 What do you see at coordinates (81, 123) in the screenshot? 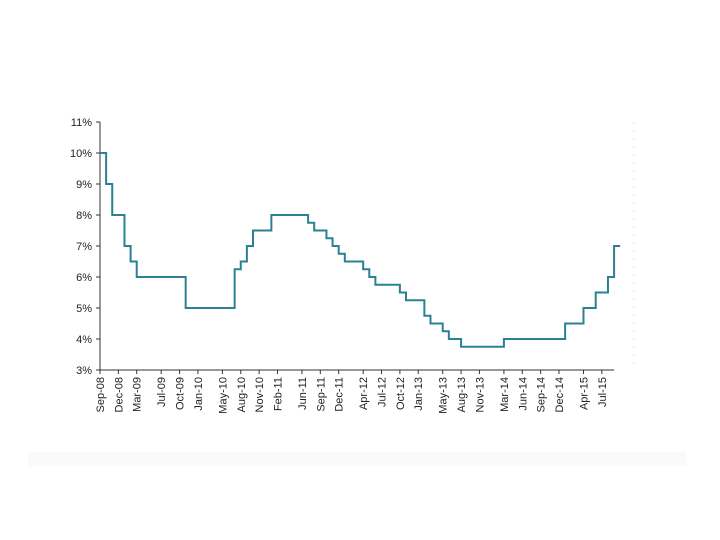
I see `y-tick-label: 11%` at bounding box center [81, 123].